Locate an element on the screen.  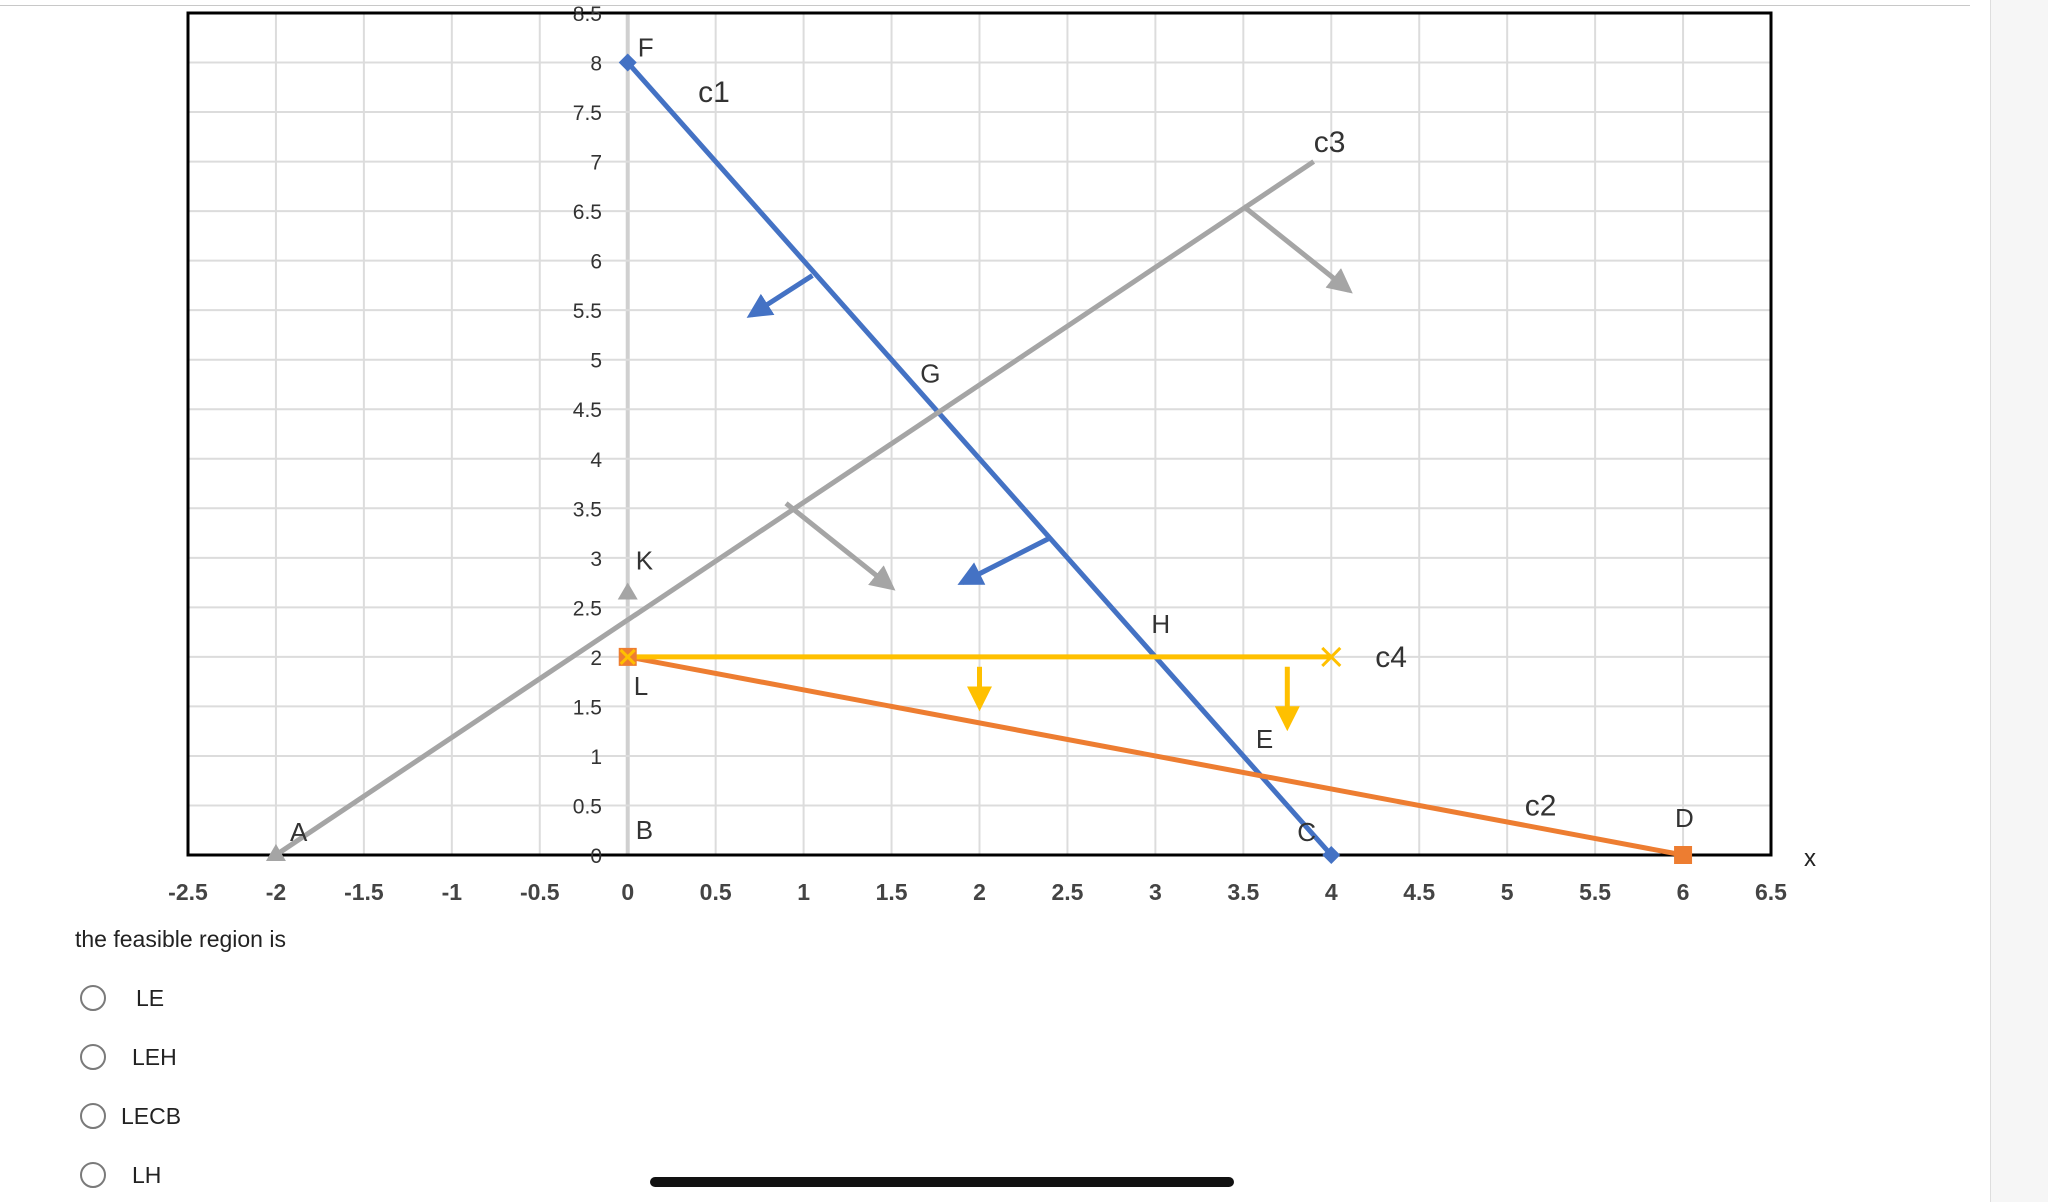
option-label: LEH is located at coordinates (154, 1056).